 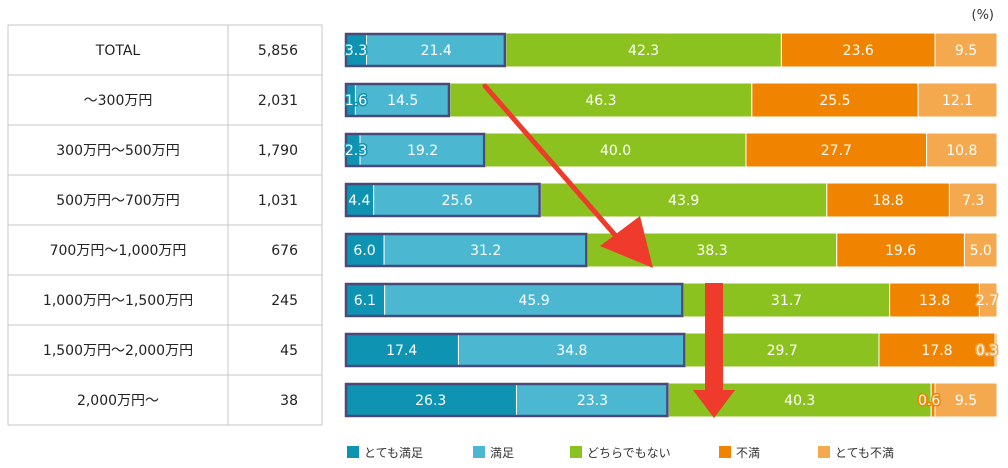 What do you see at coordinates (118, 301) in the screenshot?
I see `row-label: 1,000万円〜1,500万円` at bounding box center [118, 301].